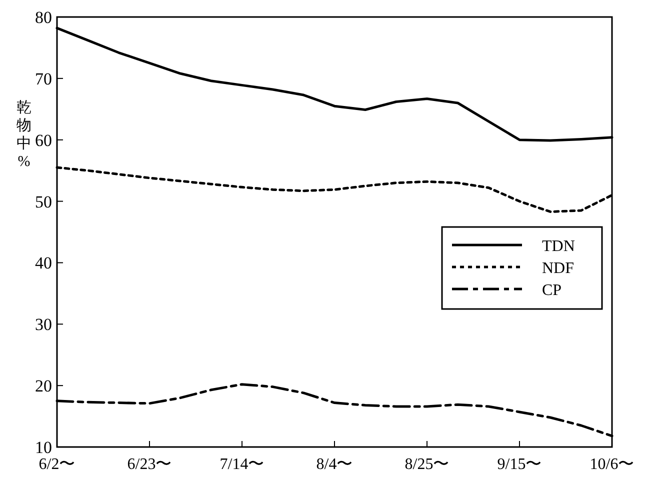 The width and height of the screenshot is (664, 495). Describe the element at coordinates (427, 464) in the screenshot. I see `x-tick-label: 8/25〜` at that location.